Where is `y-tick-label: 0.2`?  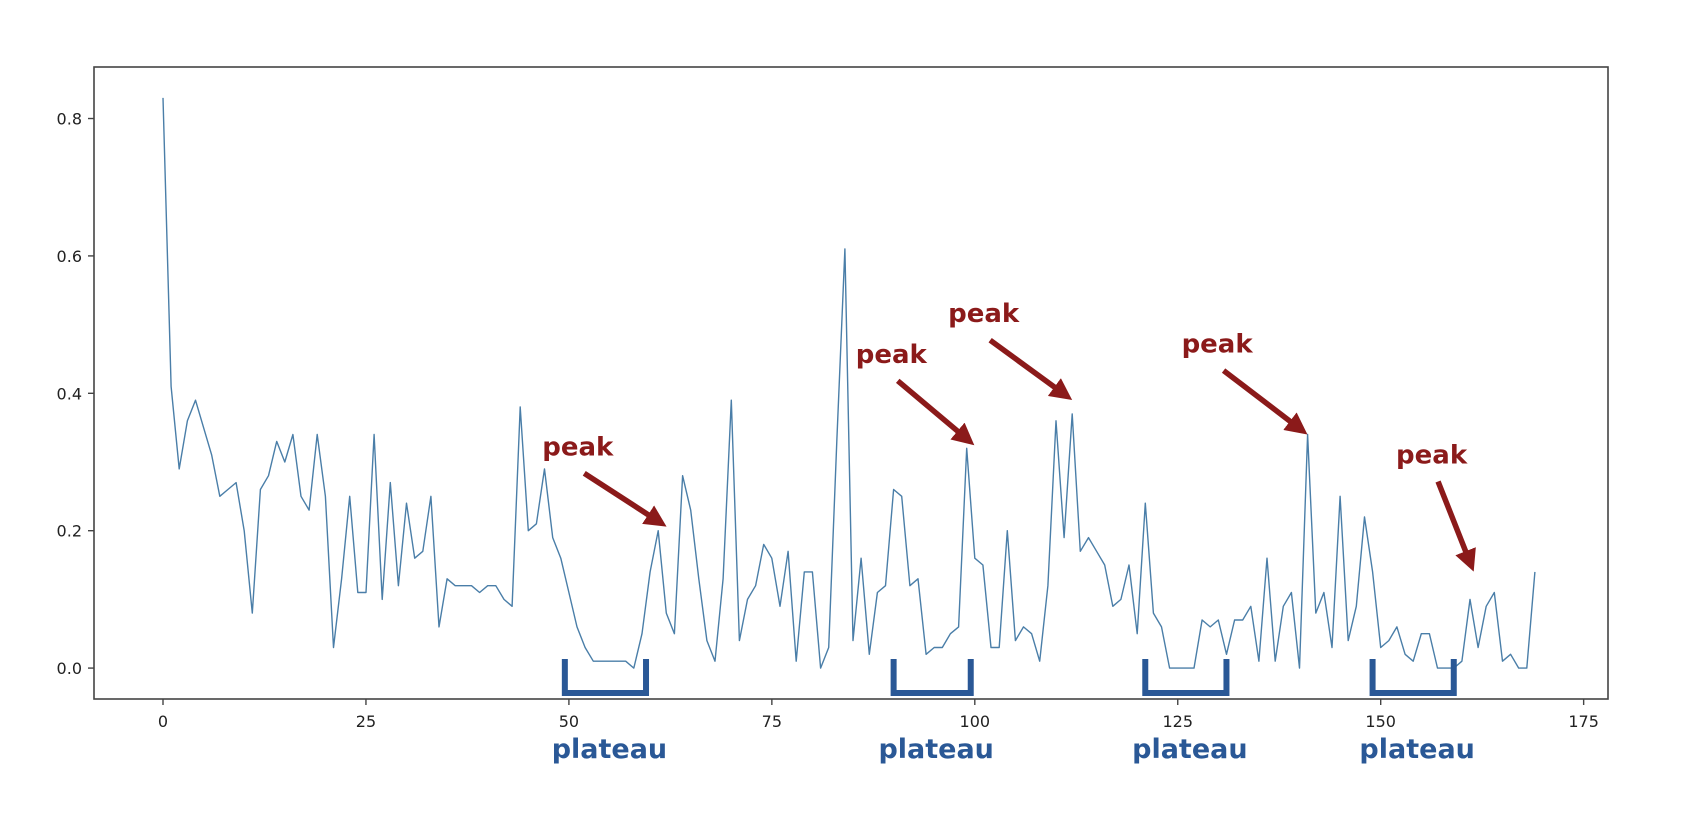
y-tick-label: 0.2 is located at coordinates (69, 531).